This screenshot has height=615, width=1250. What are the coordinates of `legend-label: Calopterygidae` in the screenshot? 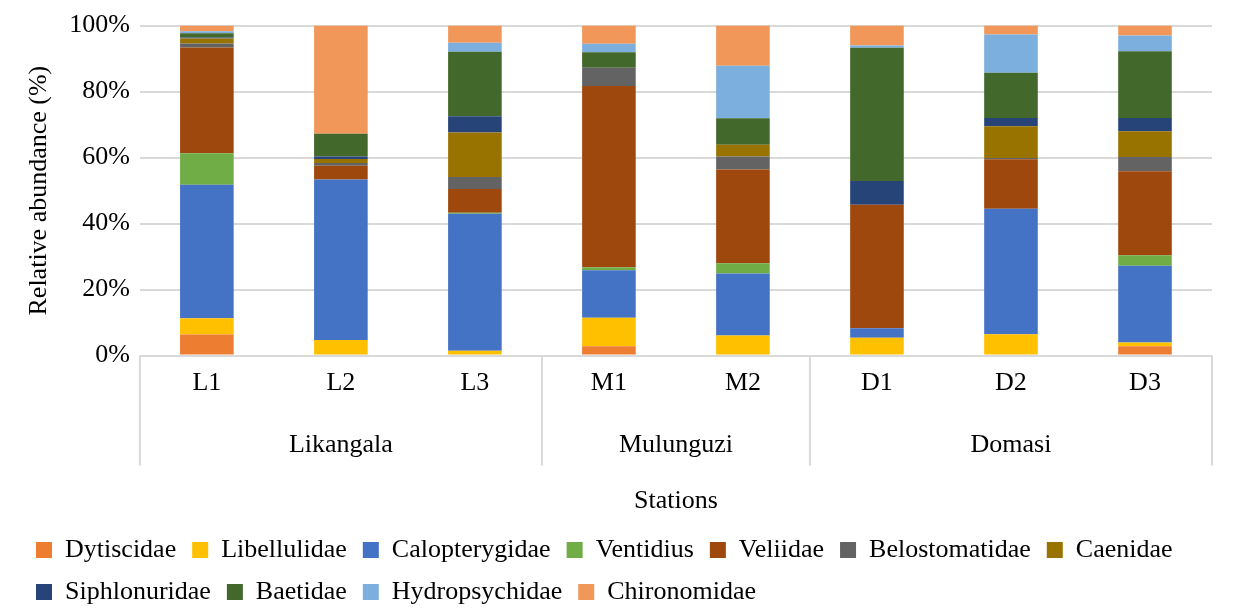 It's located at (471, 548).